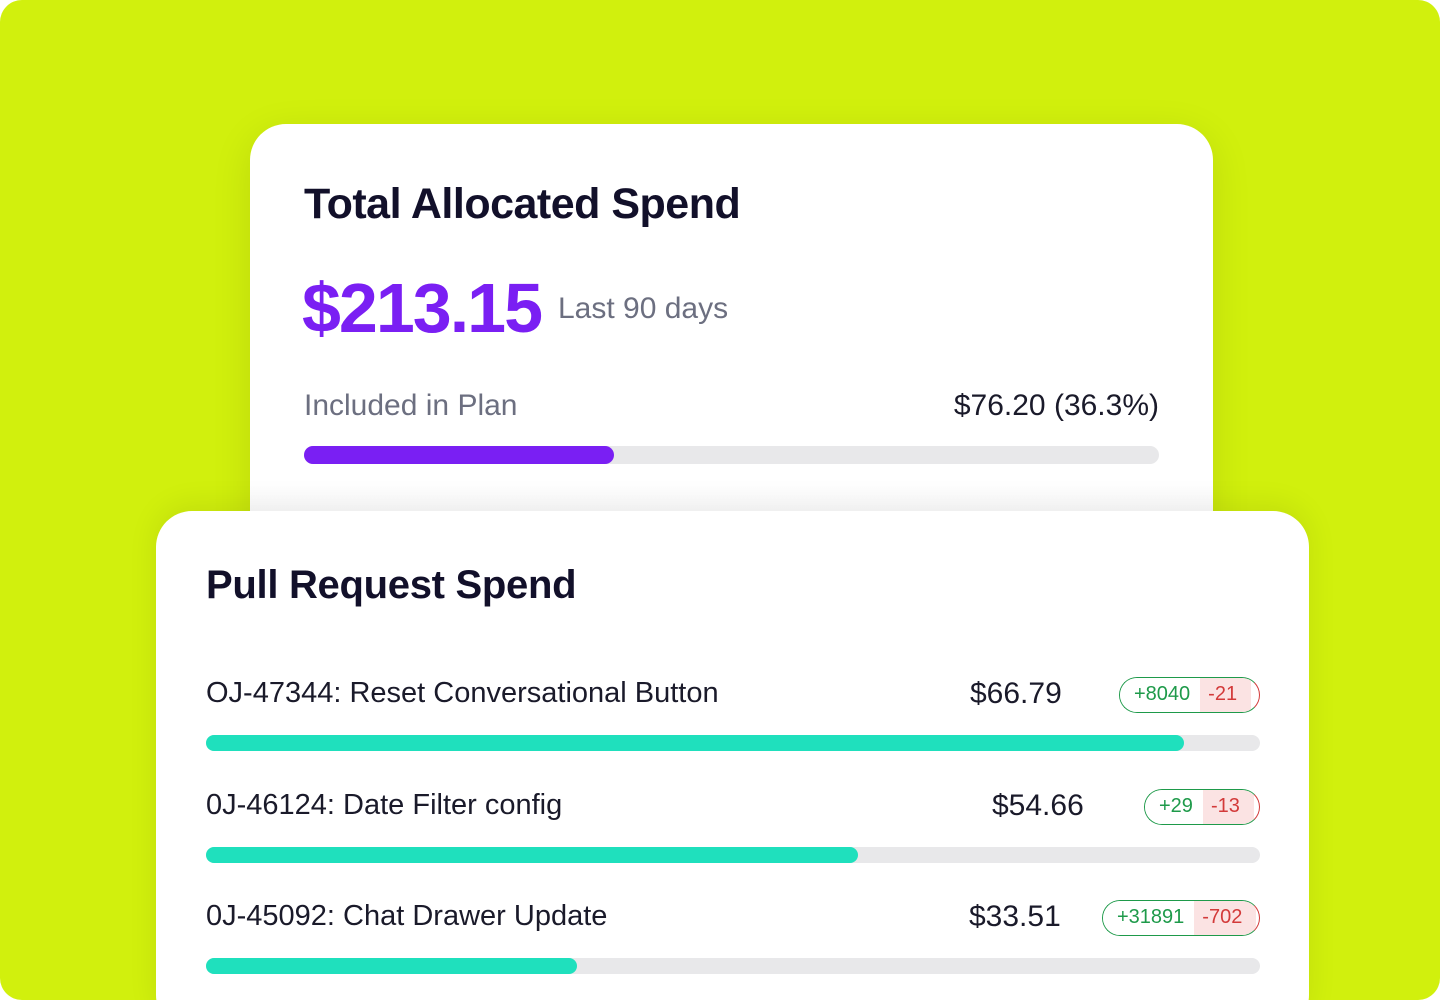 The height and width of the screenshot is (1000, 1440). What do you see at coordinates (1226, 695) in the screenshot?
I see `lines-removed: -21` at bounding box center [1226, 695].